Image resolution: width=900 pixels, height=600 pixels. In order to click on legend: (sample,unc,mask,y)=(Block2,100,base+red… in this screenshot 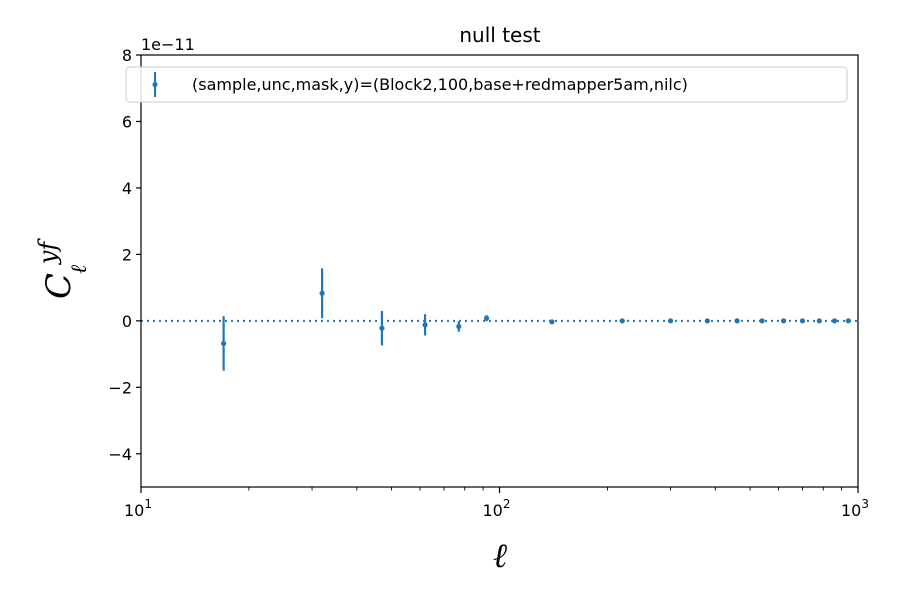, I will do `click(486, 84)`.